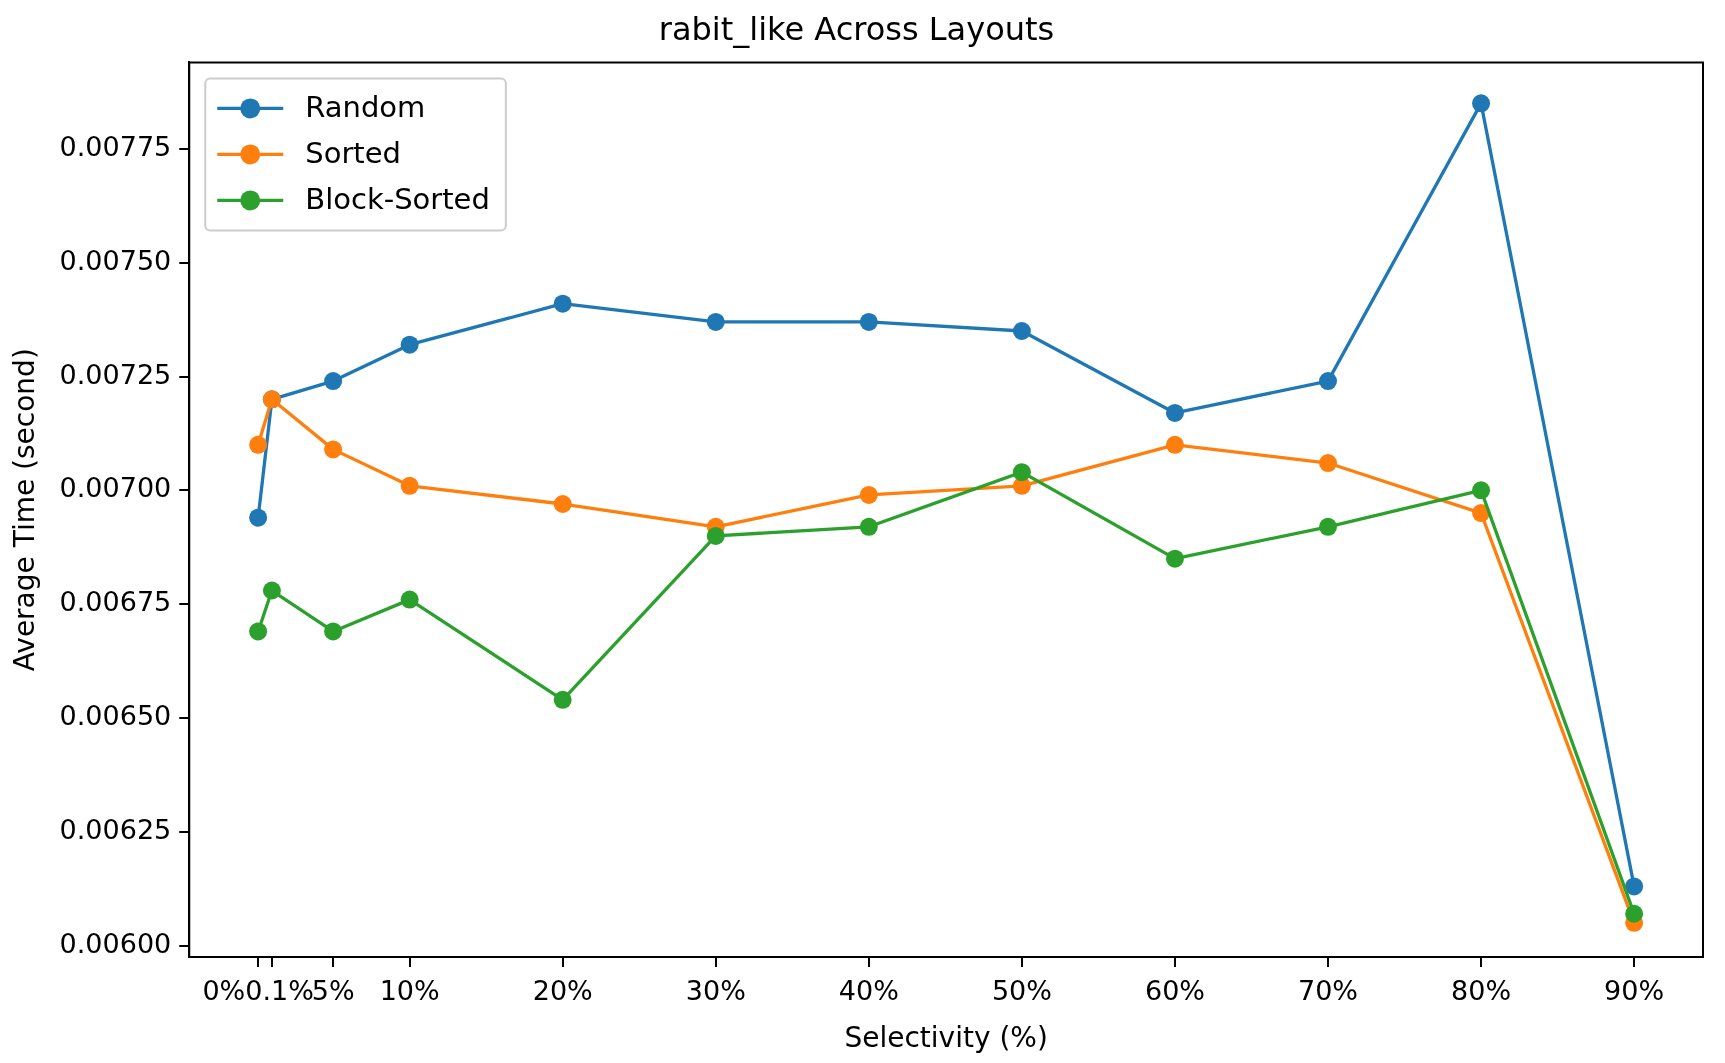 This screenshot has height=1063, width=1725. Describe the element at coordinates (1634, 991) in the screenshot. I see `x-tick-label: 90%` at that location.